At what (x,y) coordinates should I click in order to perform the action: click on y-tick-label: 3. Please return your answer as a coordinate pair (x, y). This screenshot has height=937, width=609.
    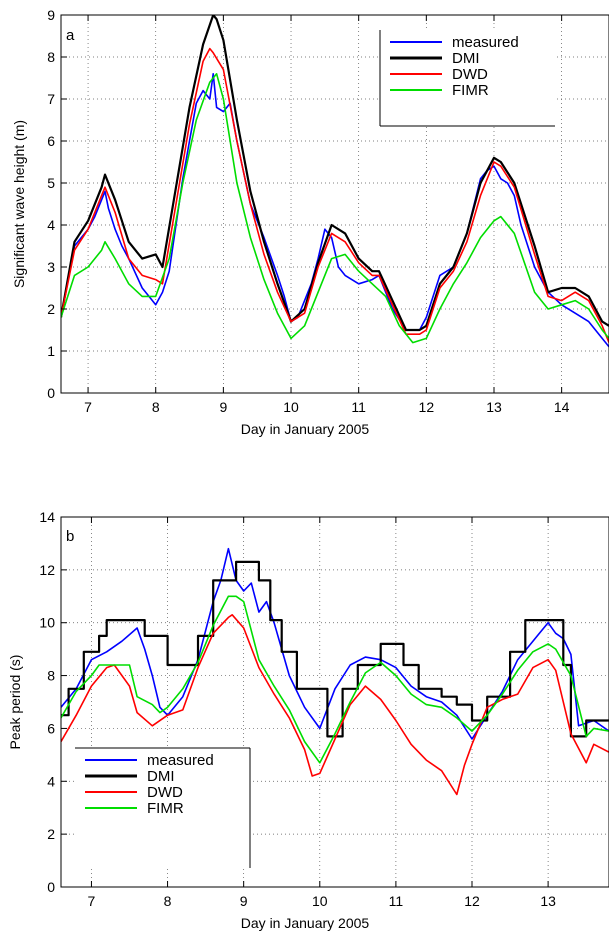
    Looking at the image, I should click on (51, 267).